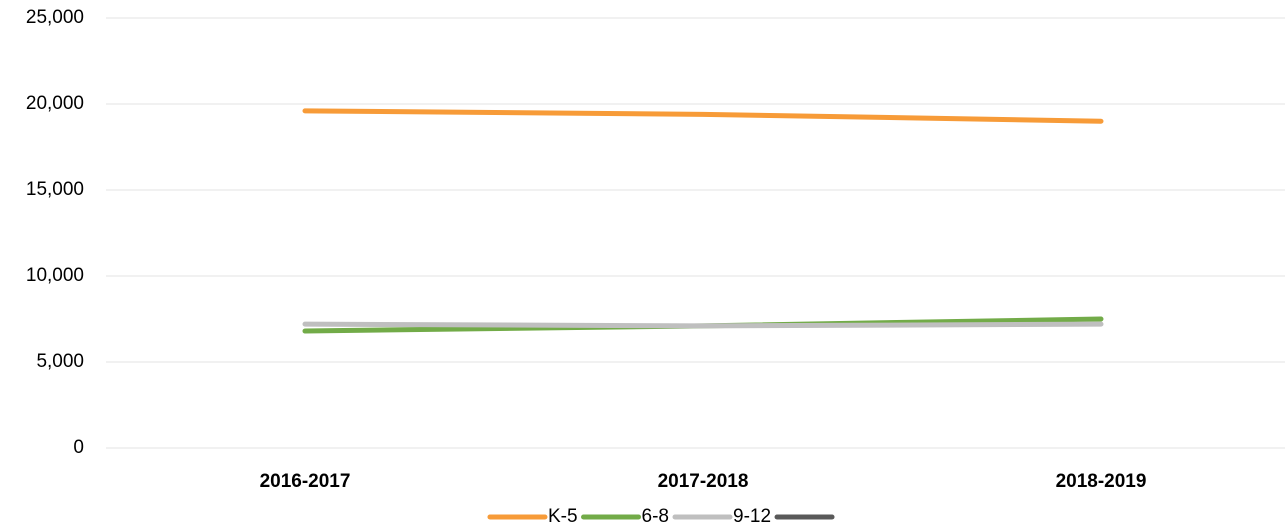 Image resolution: width=1285 pixels, height=529 pixels. What do you see at coordinates (703, 481) in the screenshot?
I see `x-tick-label: 2017-2018` at bounding box center [703, 481].